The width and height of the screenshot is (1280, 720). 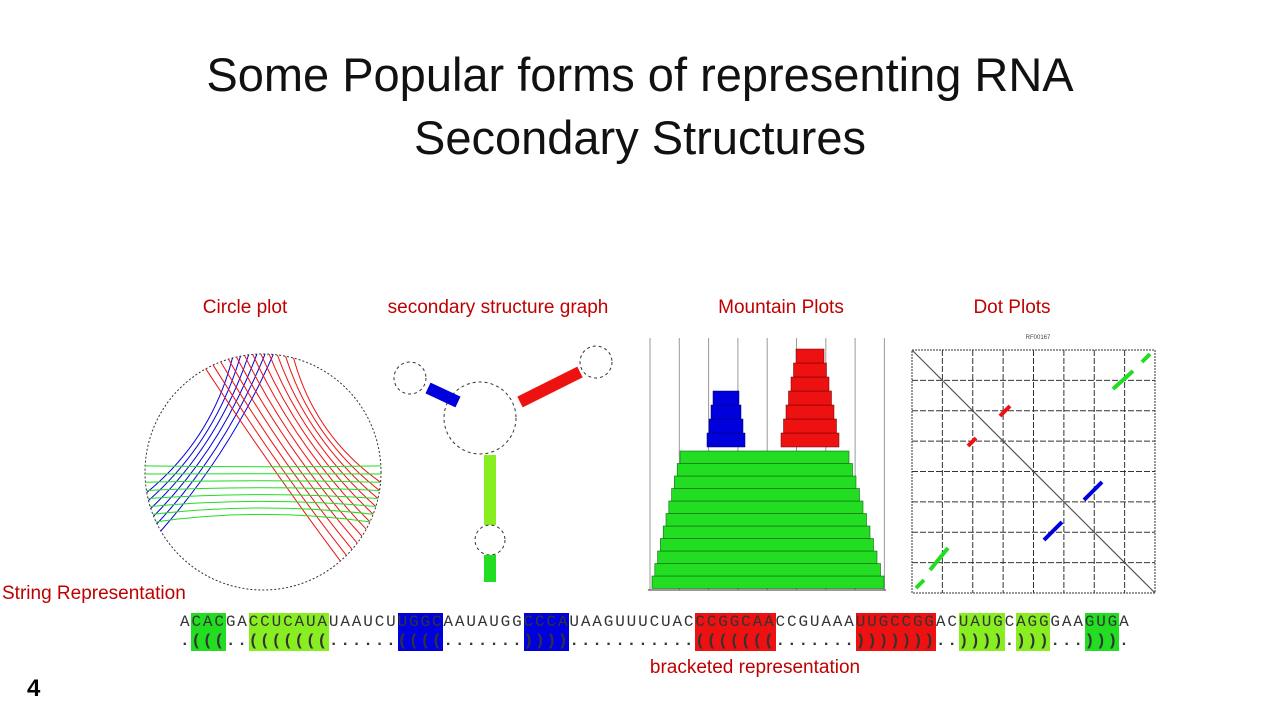 What do you see at coordinates (596, 362) in the screenshot?
I see `red-hairpin-loop` at bounding box center [596, 362].